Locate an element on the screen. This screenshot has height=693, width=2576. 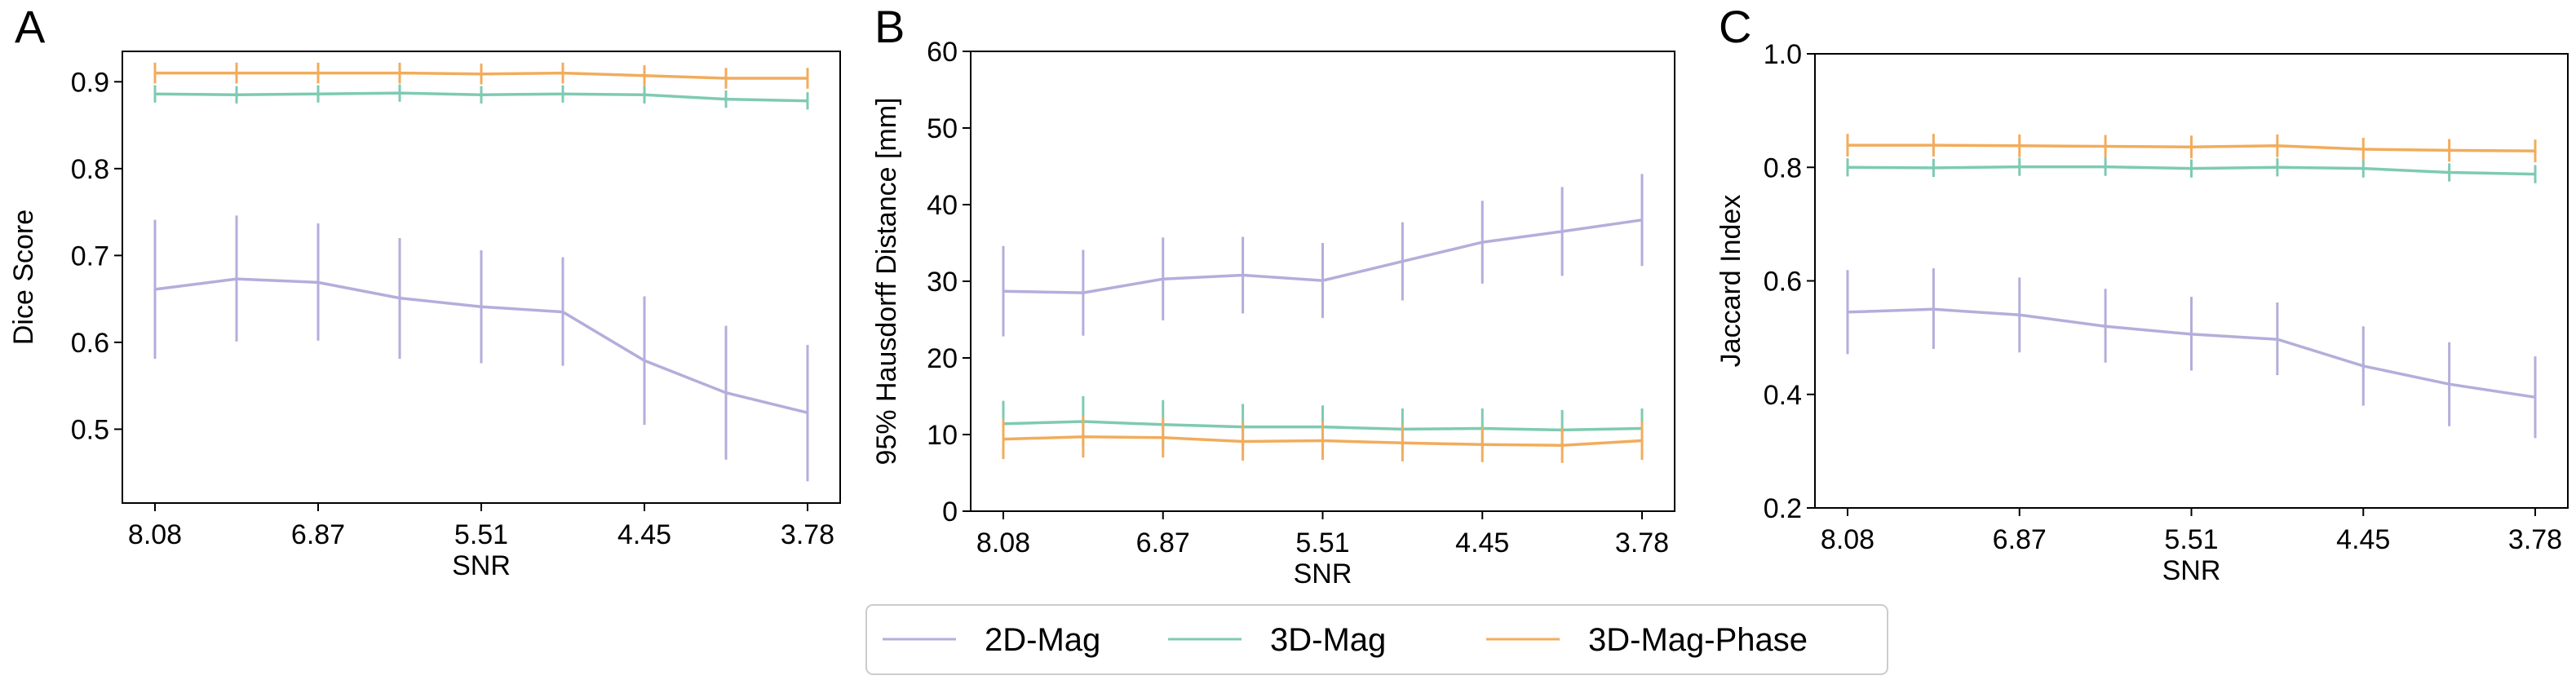
ytick-label-c-3: 0.8 is located at coordinates (1783, 167).